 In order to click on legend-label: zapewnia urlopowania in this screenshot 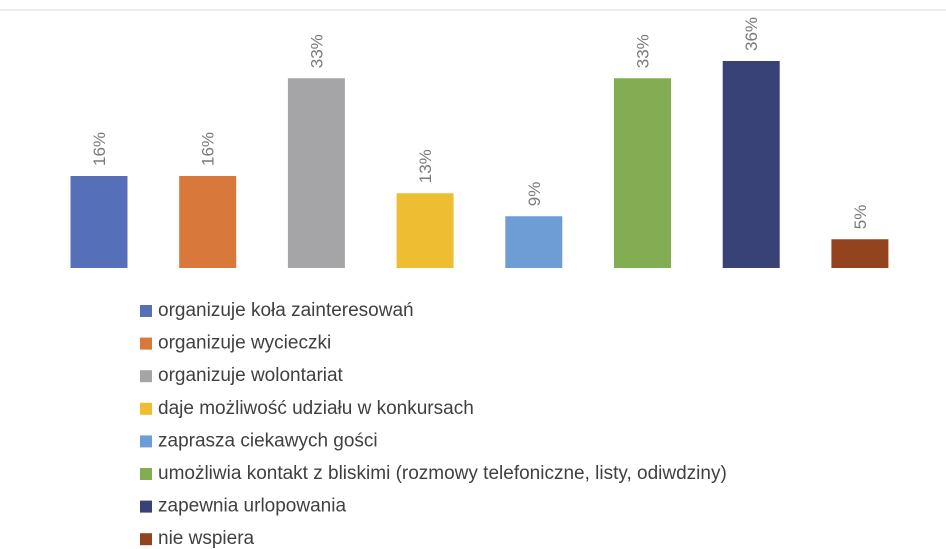, I will do `click(252, 506)`.